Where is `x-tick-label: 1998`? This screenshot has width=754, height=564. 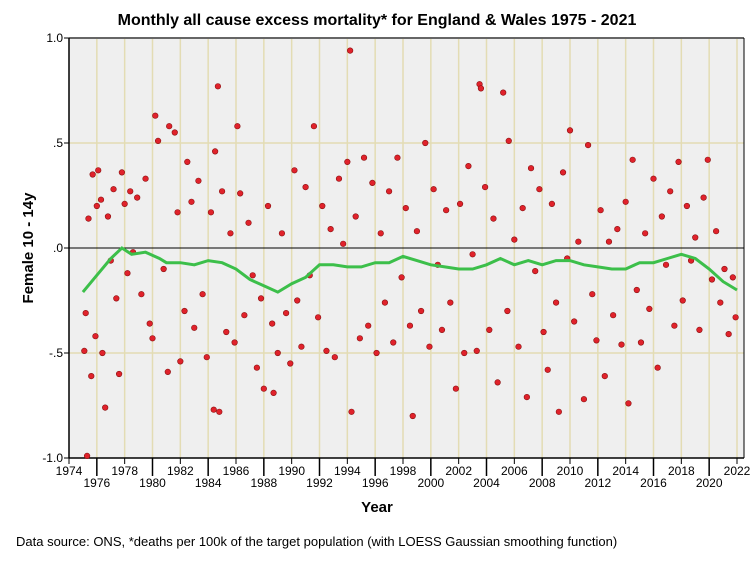
x-tick-label: 1998 is located at coordinates (403, 471).